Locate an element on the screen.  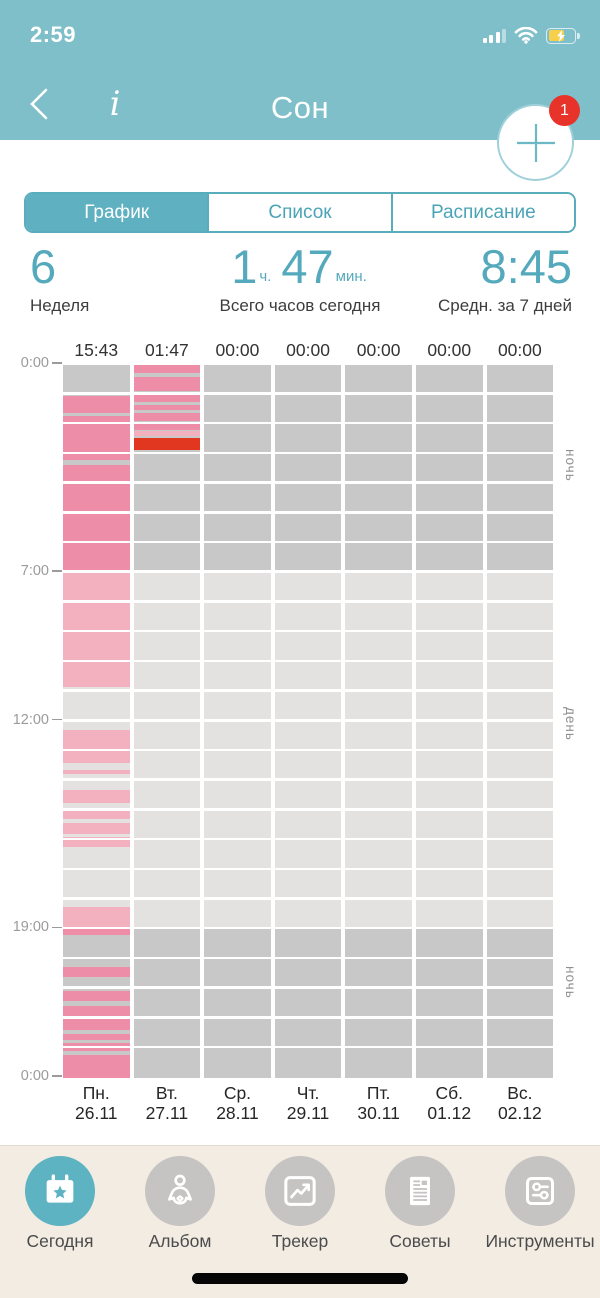
day-date: 27.11 is located at coordinates (167, 1113).